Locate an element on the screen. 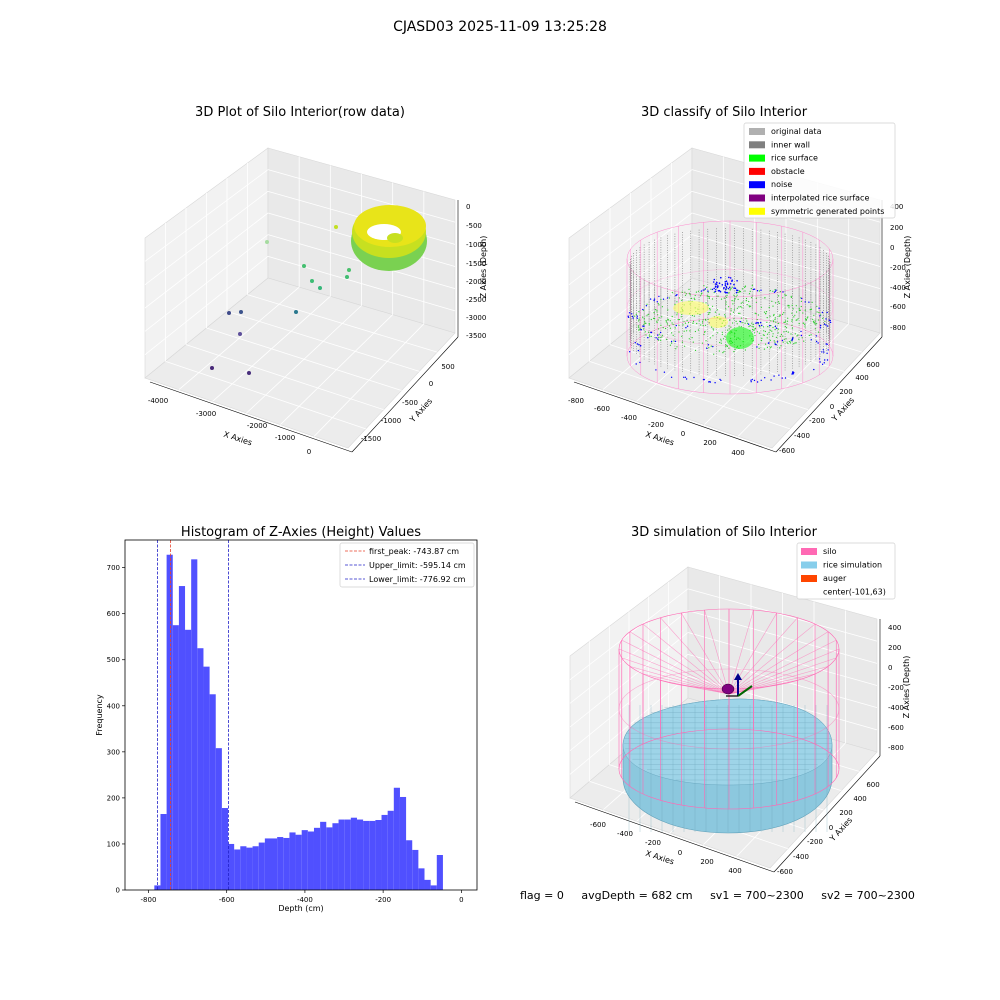 Image resolution: width=1000 pixels, height=1000 pixels. legend-lower-limit: Lower_limit: -776.92 cm is located at coordinates (417, 579).